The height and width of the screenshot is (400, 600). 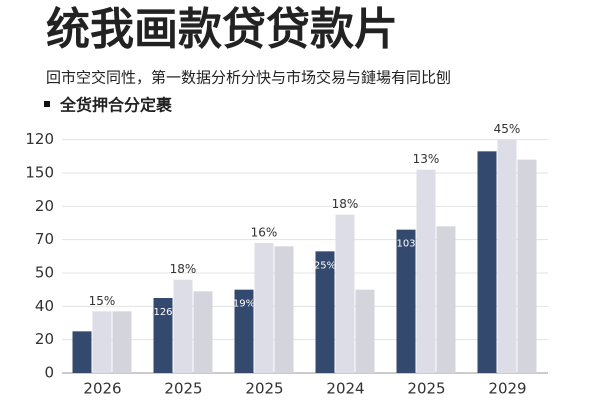 I want to click on bar-label: 126, so click(x=162, y=312).